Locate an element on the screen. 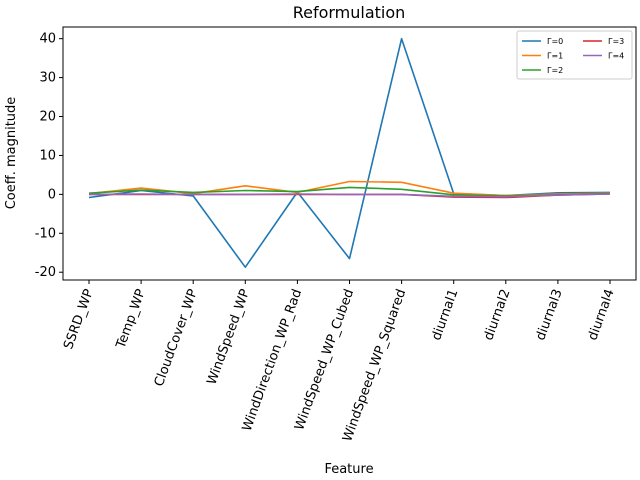 This screenshot has height=480, width=640. y-tick-label: -20 is located at coordinates (45, 272).